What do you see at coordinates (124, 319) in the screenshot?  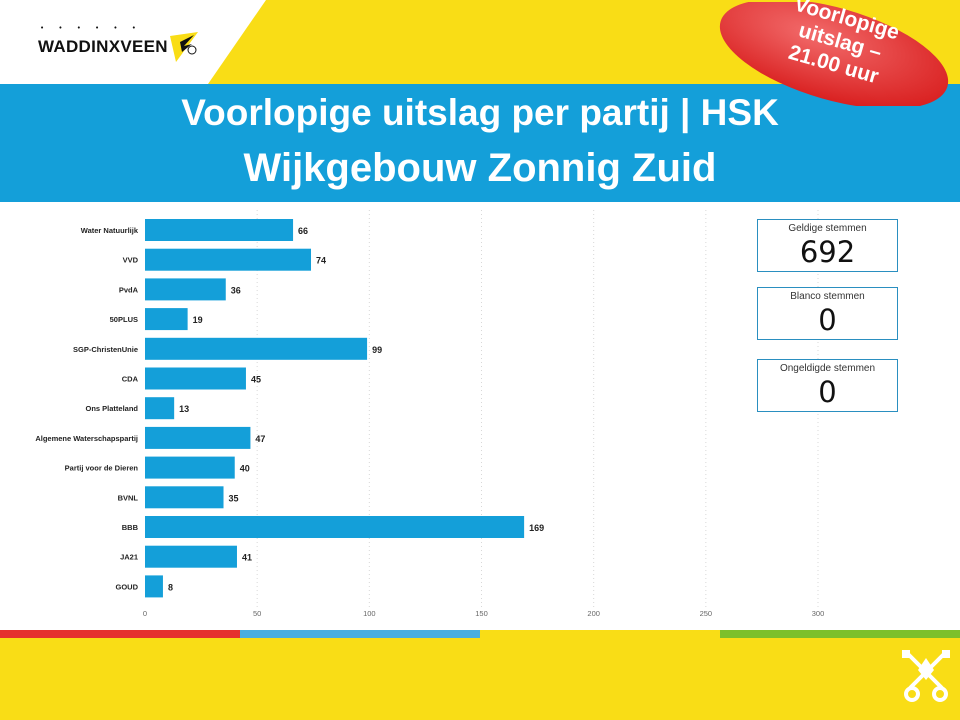 I see `category-label: 50PLUS` at bounding box center [124, 319].